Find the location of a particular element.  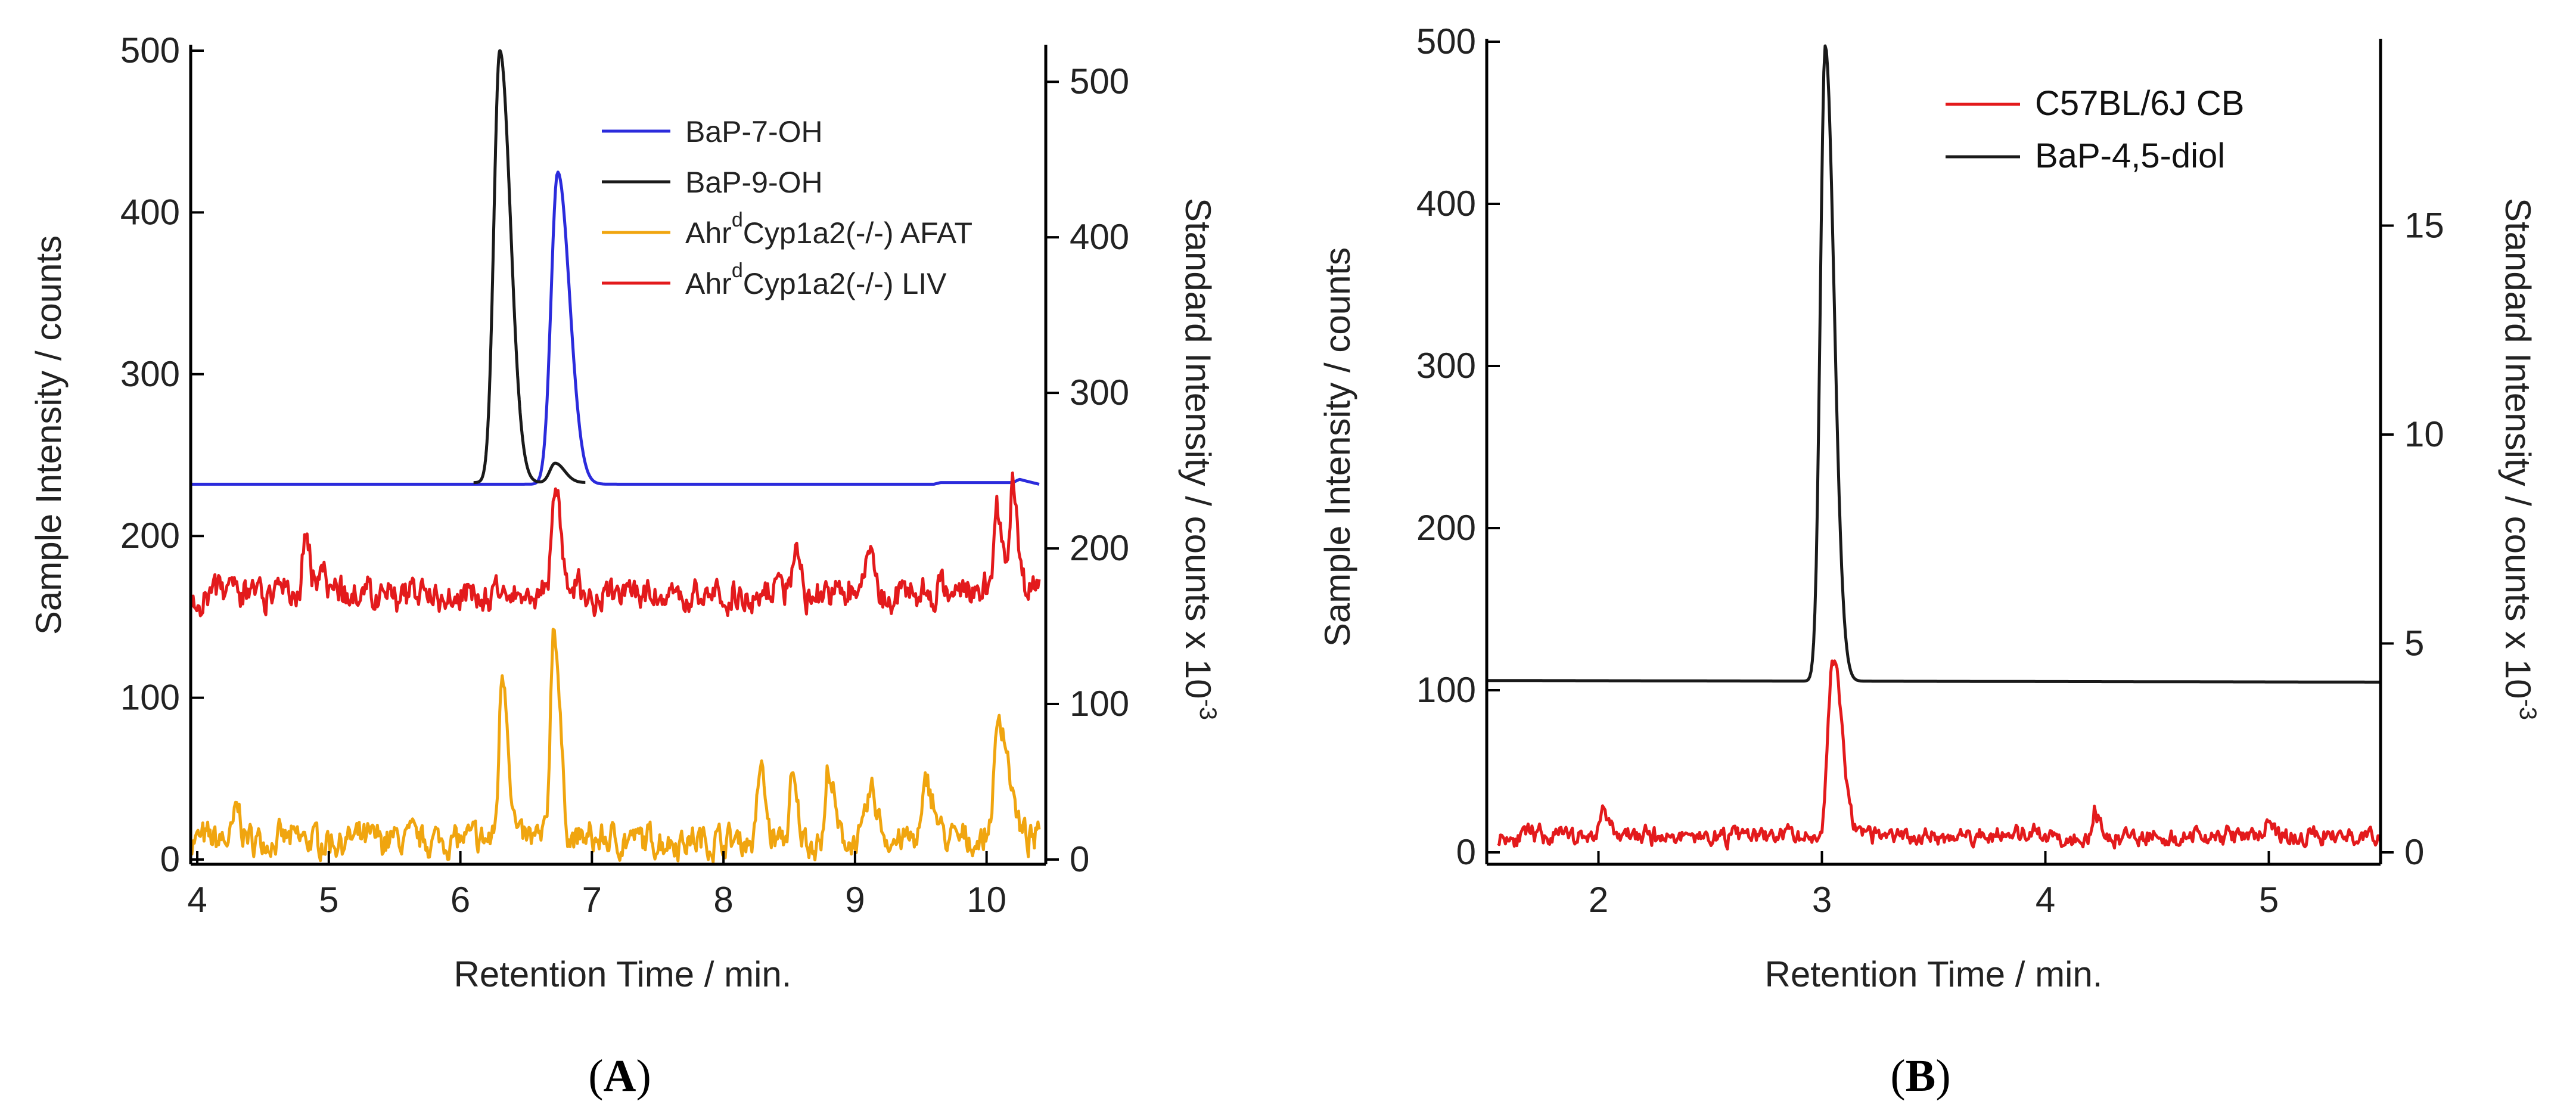

series-line-bap-9-oh is located at coordinates (529, 267).